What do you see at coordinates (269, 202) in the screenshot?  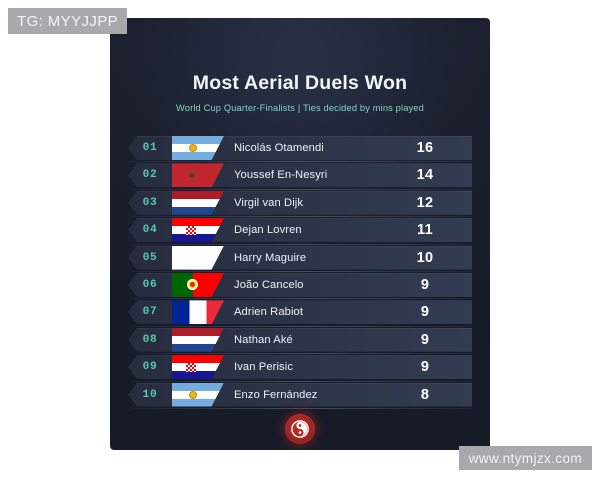 I see `player-name: Virgil van Dijk` at bounding box center [269, 202].